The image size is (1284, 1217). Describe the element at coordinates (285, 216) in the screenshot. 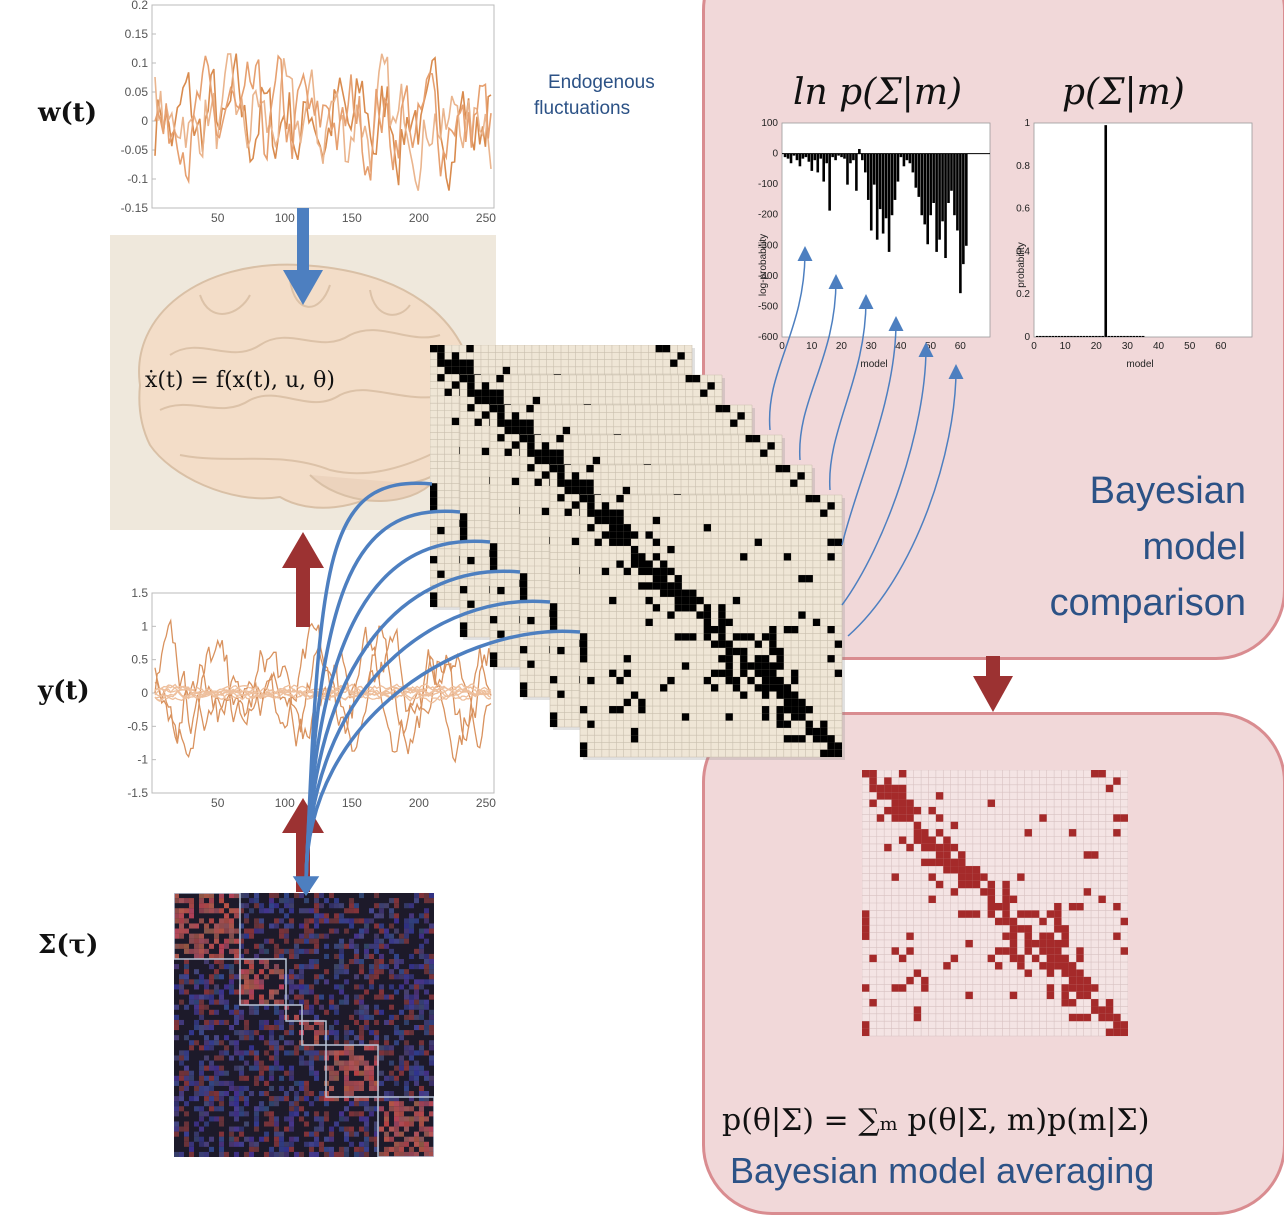

I see `x-tick-label: 100` at that location.